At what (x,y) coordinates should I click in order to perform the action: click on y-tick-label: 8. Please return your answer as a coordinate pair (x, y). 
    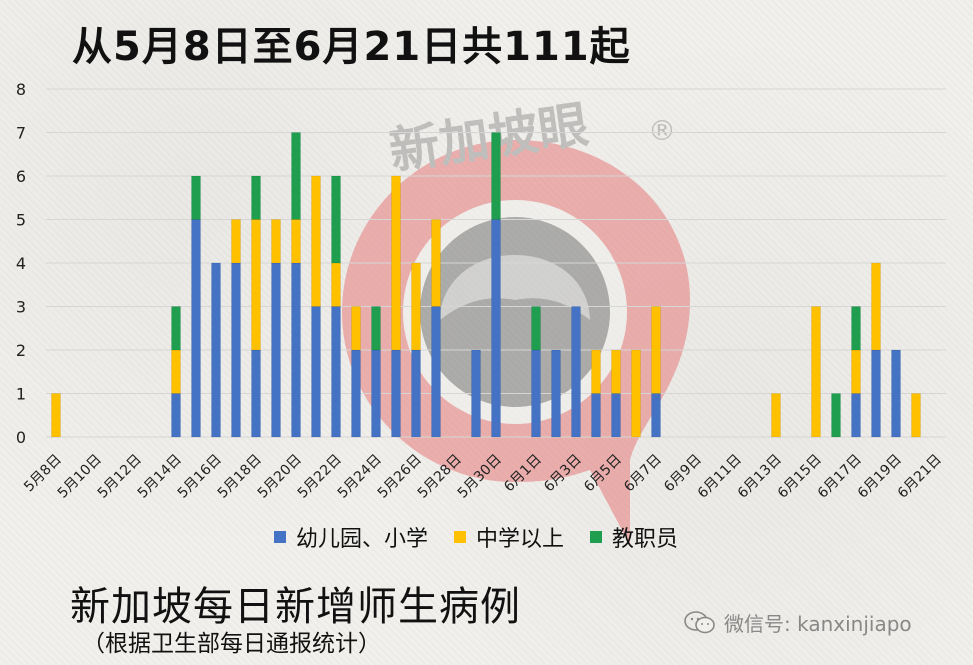
    Looking at the image, I should click on (21, 89).